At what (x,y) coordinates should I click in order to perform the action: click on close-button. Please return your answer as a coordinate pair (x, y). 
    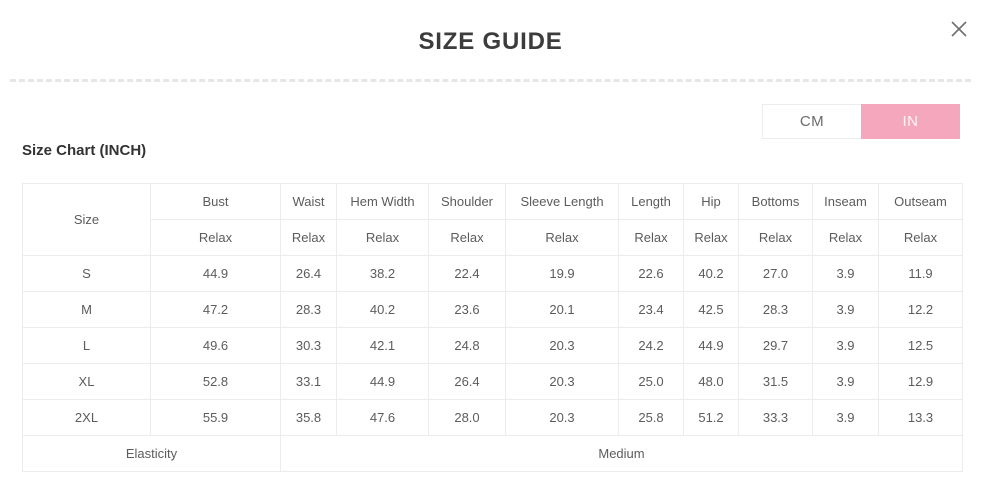
    Looking at the image, I should click on (959, 31).